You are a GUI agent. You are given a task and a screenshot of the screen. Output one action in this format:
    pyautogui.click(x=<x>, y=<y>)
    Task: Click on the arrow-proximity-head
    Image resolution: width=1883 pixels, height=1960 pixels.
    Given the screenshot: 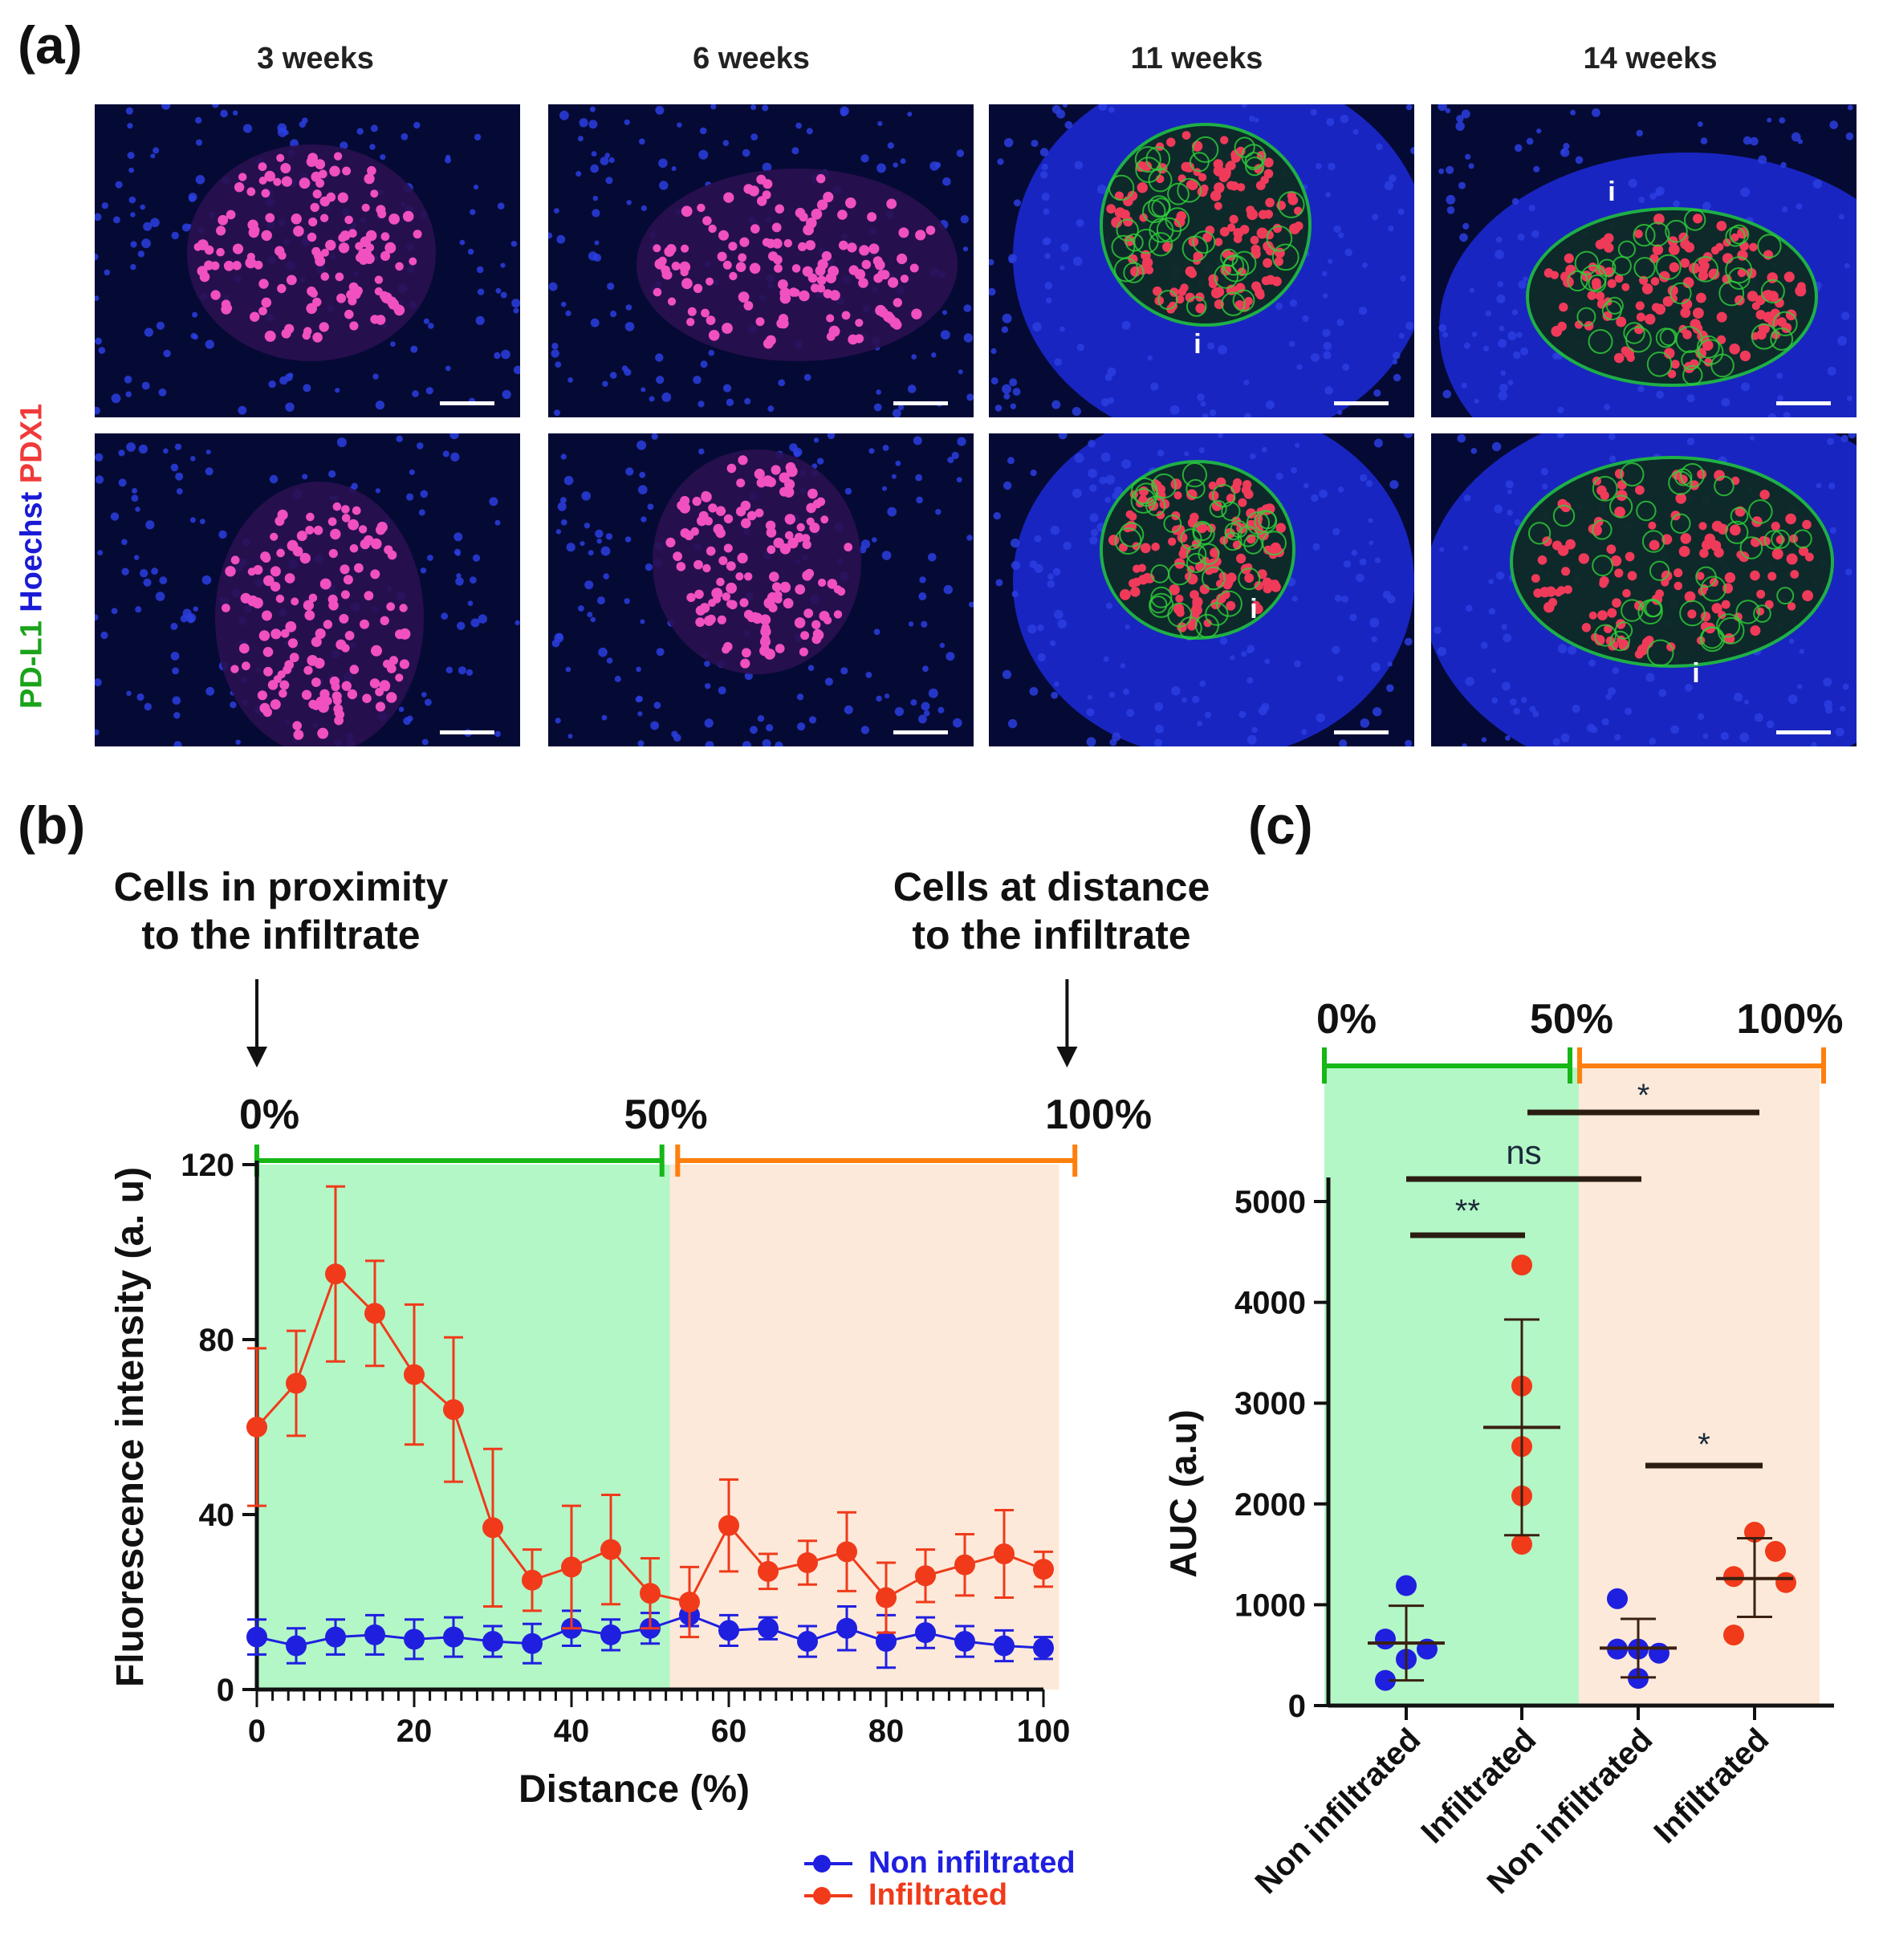 What is the action you would take?
    pyautogui.click(x=256, y=1057)
    